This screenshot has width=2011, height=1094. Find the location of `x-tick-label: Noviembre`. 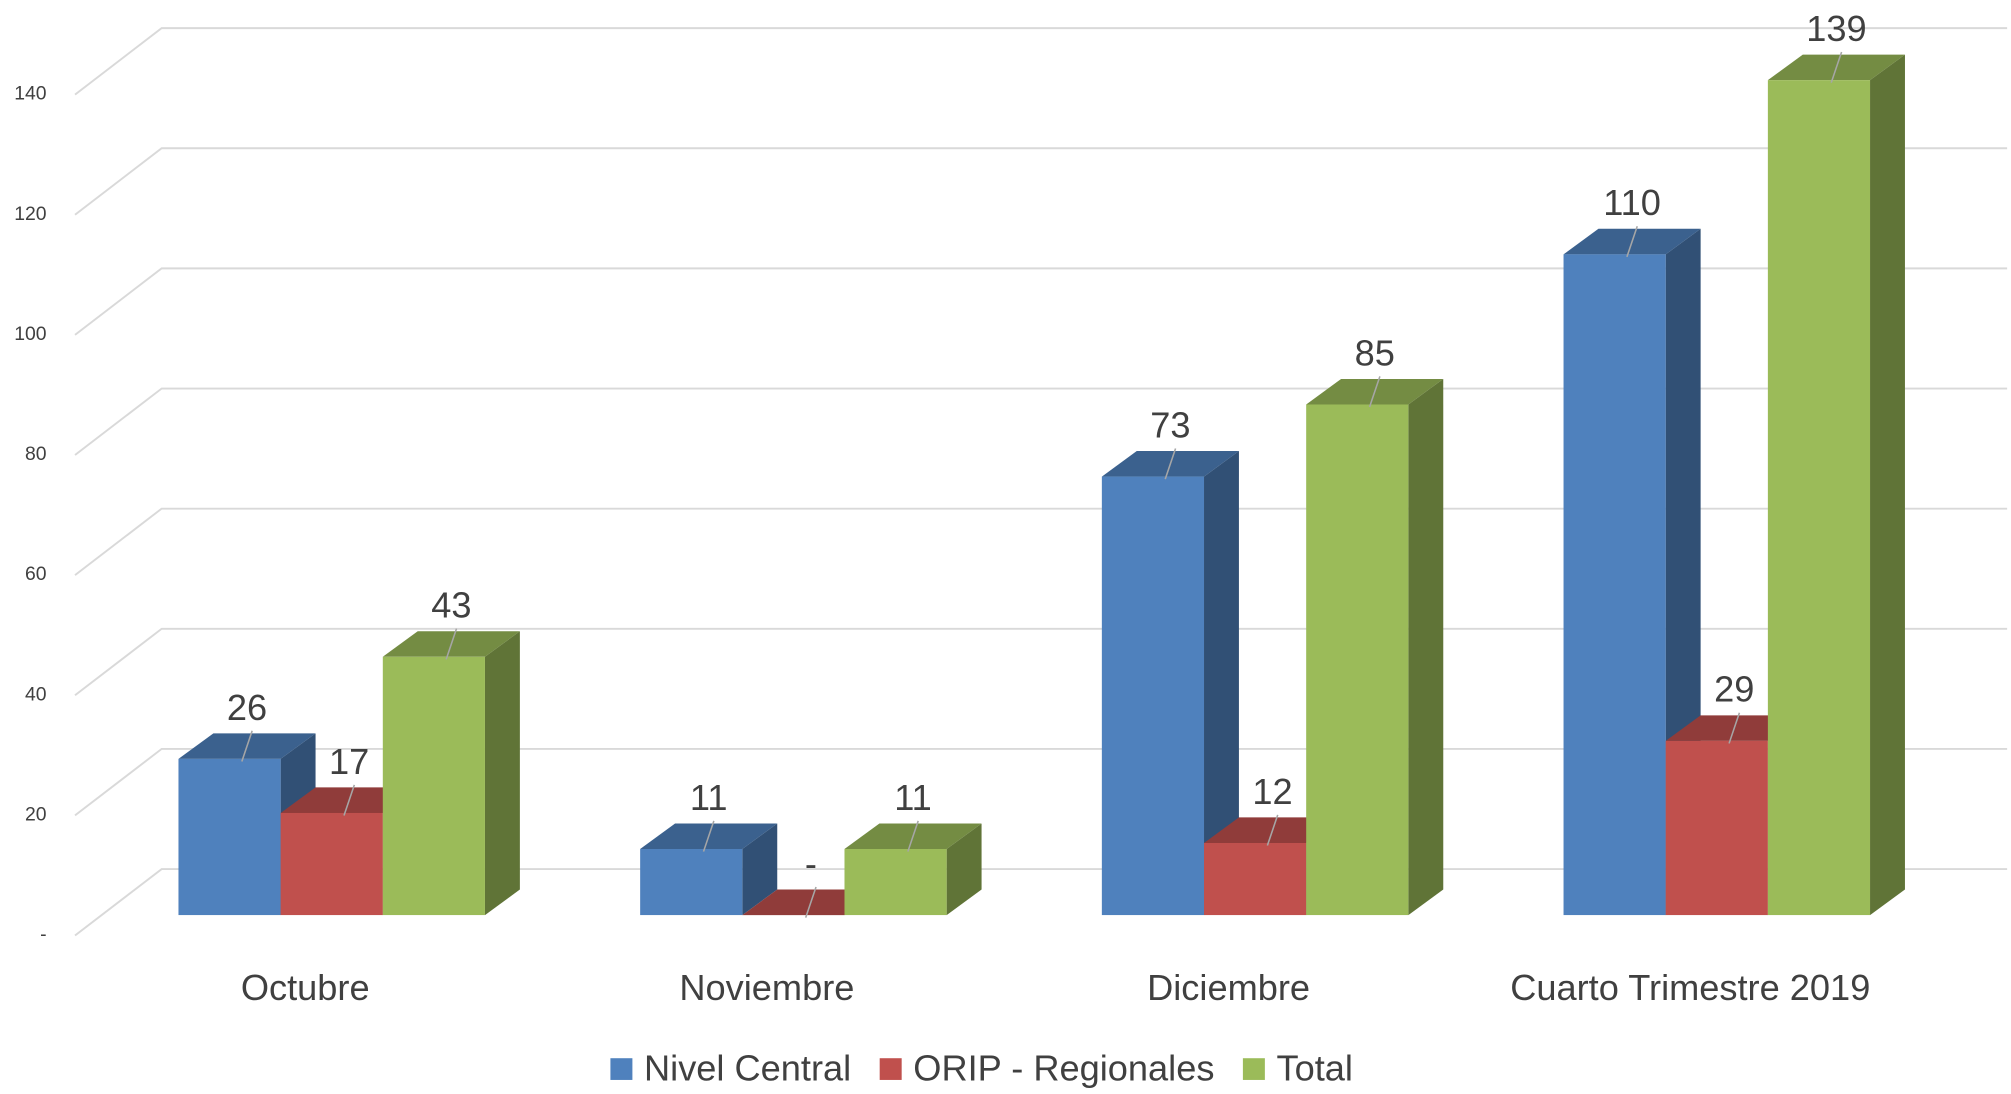

x-tick-label: Noviembre is located at coordinates (766, 987).